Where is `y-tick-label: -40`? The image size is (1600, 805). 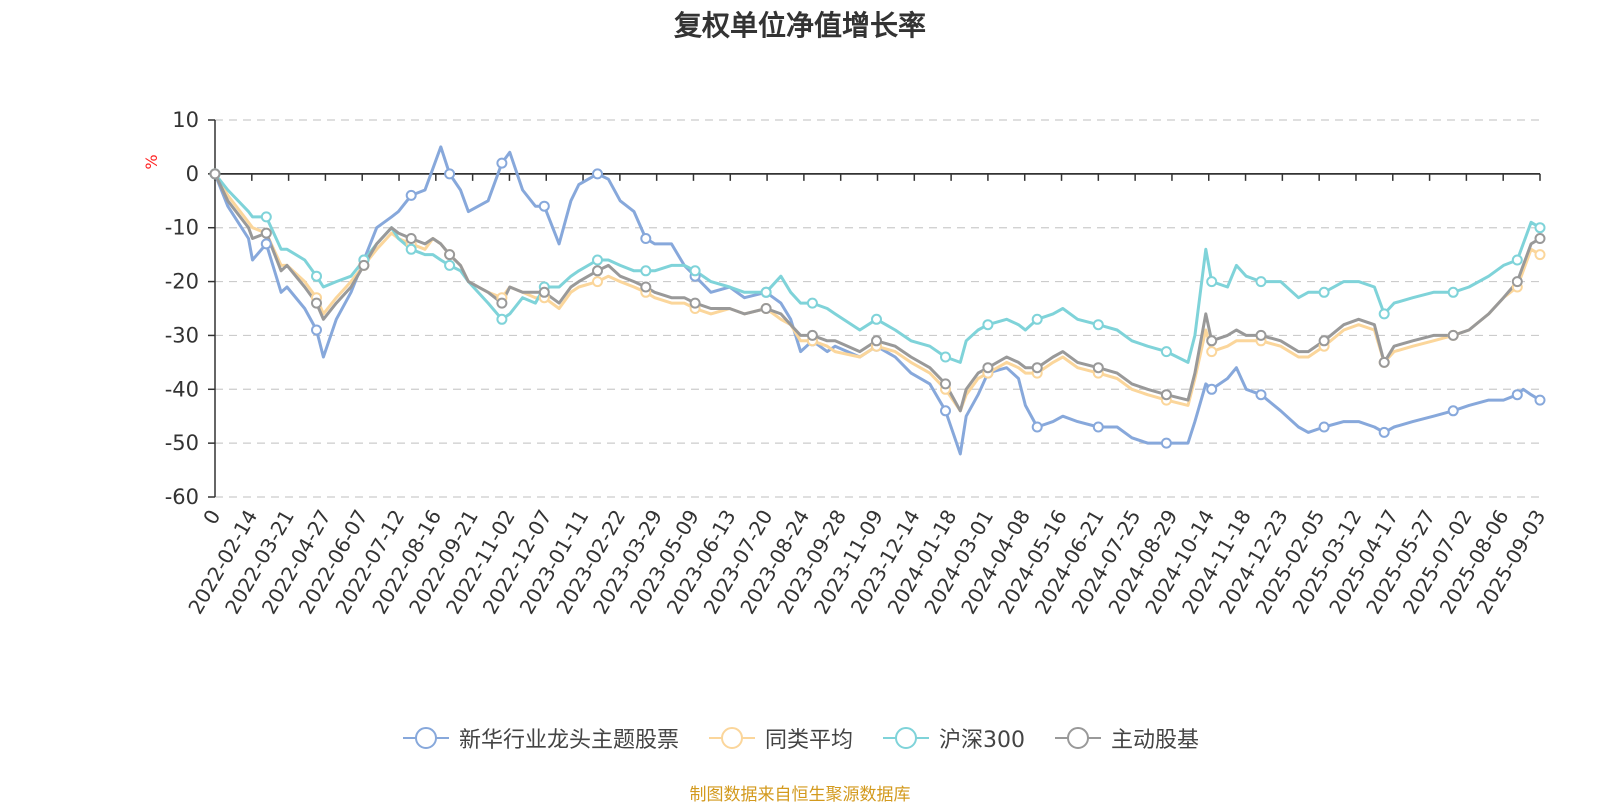 y-tick-label: -40 is located at coordinates (182, 389).